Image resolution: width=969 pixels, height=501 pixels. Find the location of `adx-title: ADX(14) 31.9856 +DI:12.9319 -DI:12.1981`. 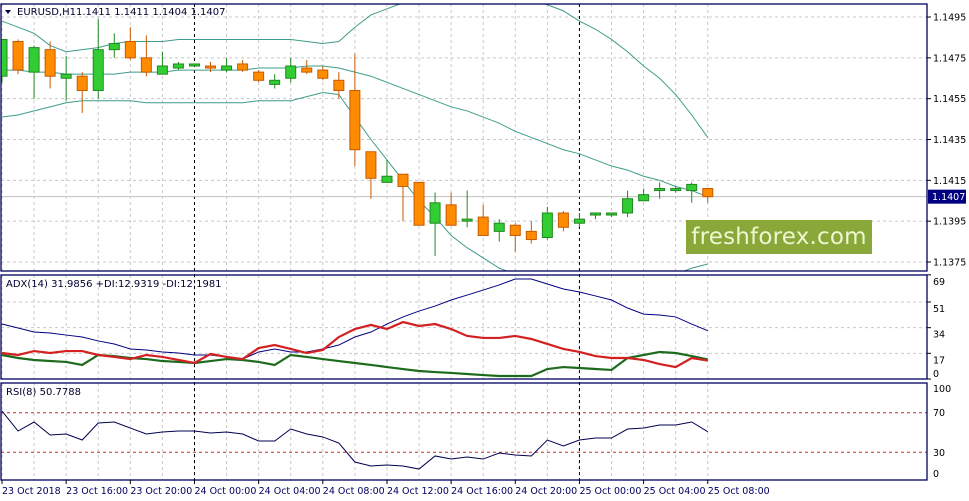

adx-title: ADX(14) 31.9856 +DI:12.9319 -DI:12.1981 is located at coordinates (114, 284).